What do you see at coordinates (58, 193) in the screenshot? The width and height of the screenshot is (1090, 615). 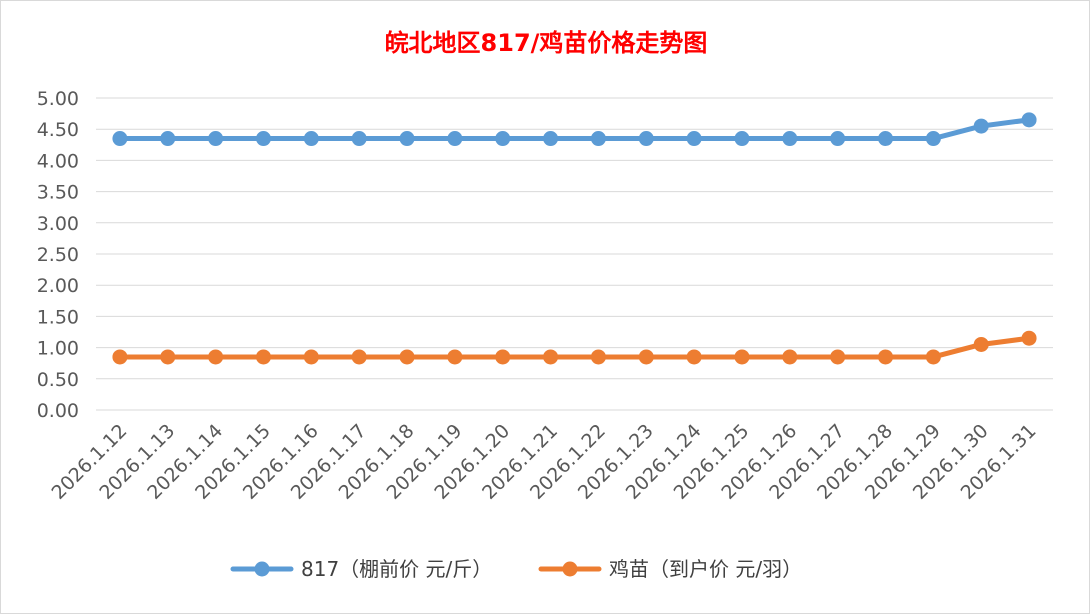 I see `y-tick-label: 3.50` at bounding box center [58, 193].